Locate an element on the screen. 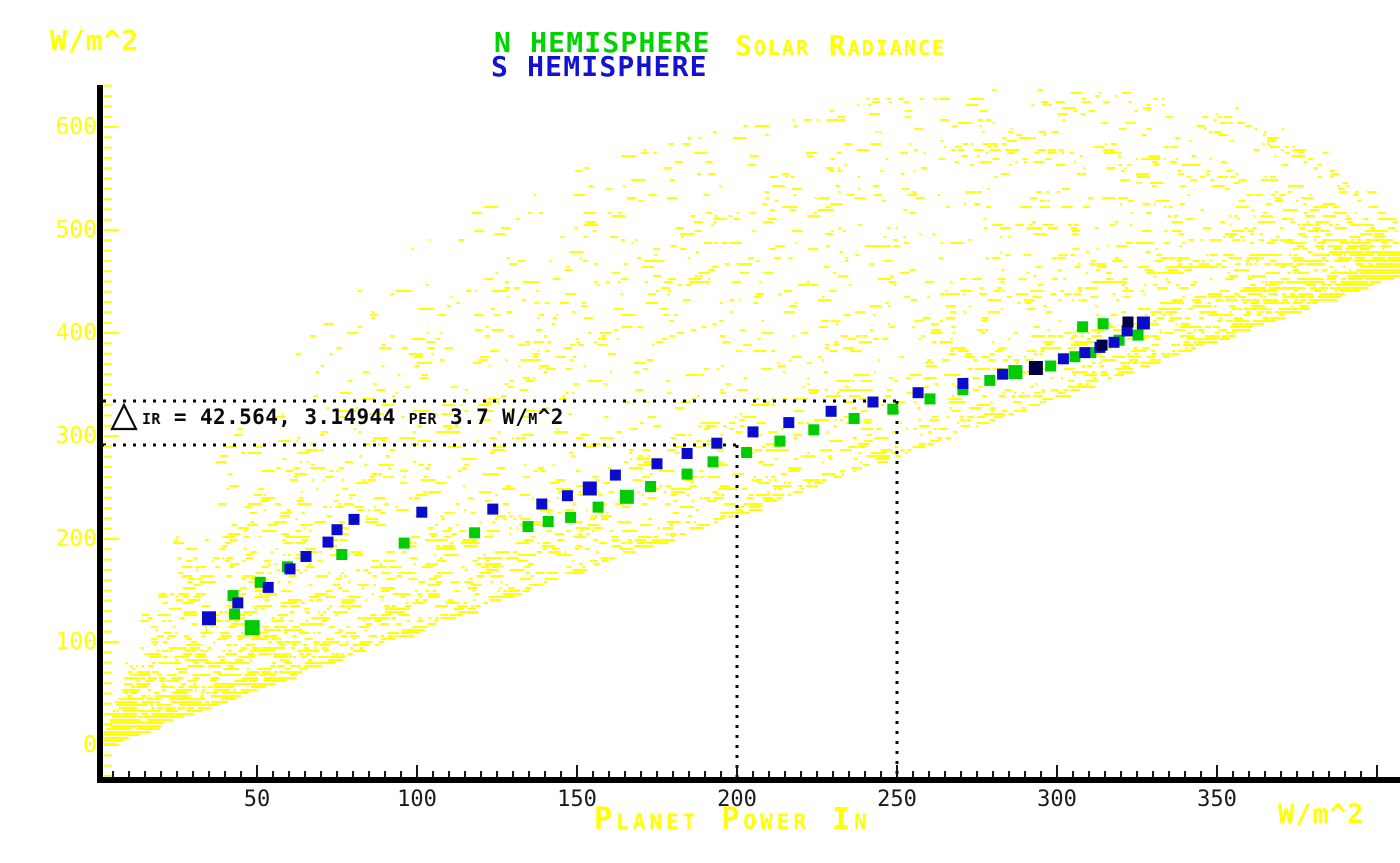 The height and width of the screenshot is (863, 1400). y-tick-label: 200 is located at coordinates (76, 539).